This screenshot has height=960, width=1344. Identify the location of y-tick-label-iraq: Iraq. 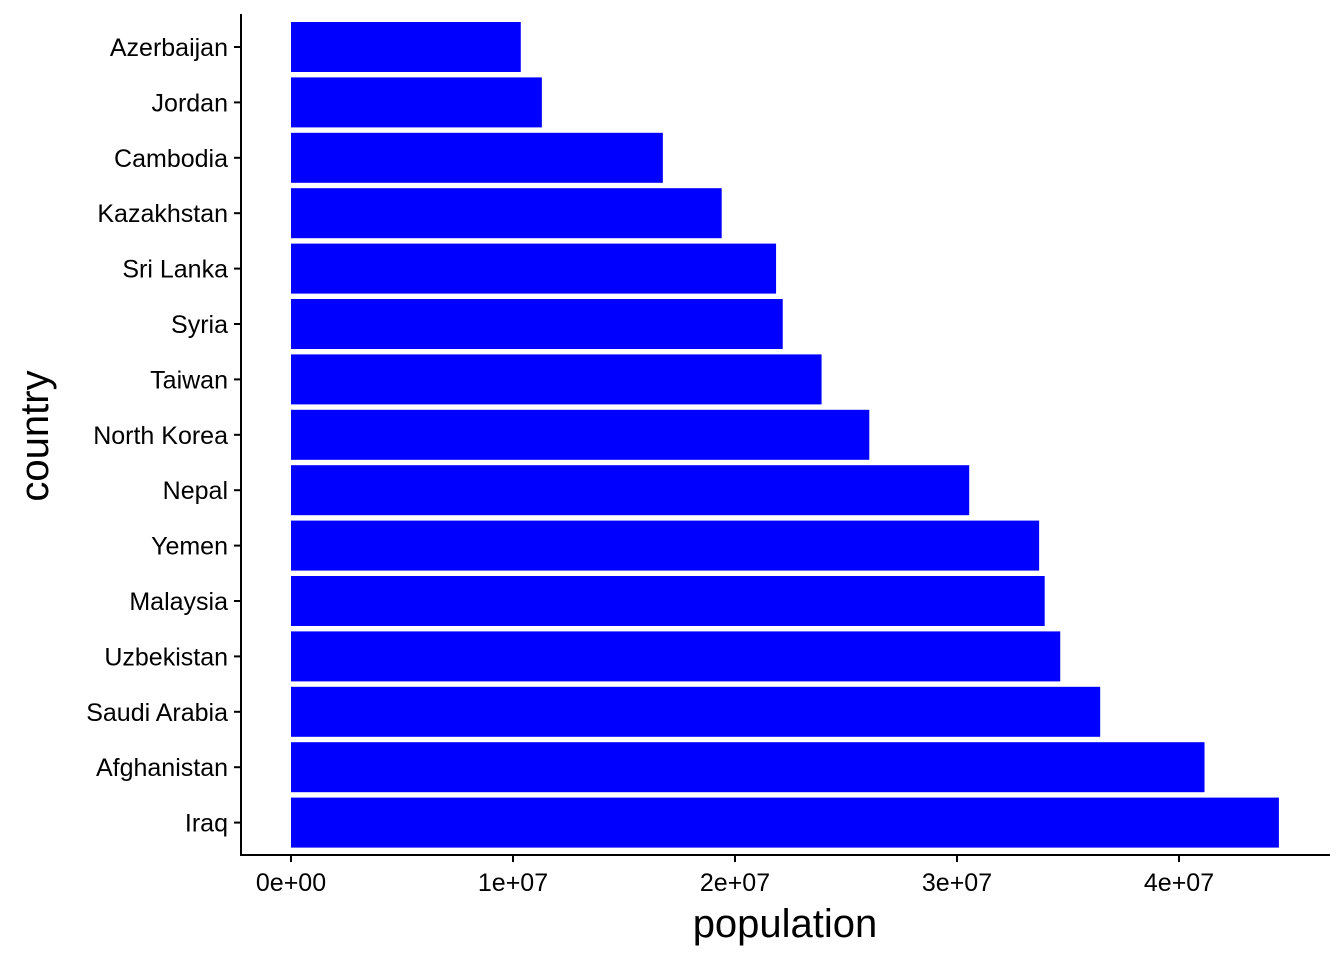
(206, 824).